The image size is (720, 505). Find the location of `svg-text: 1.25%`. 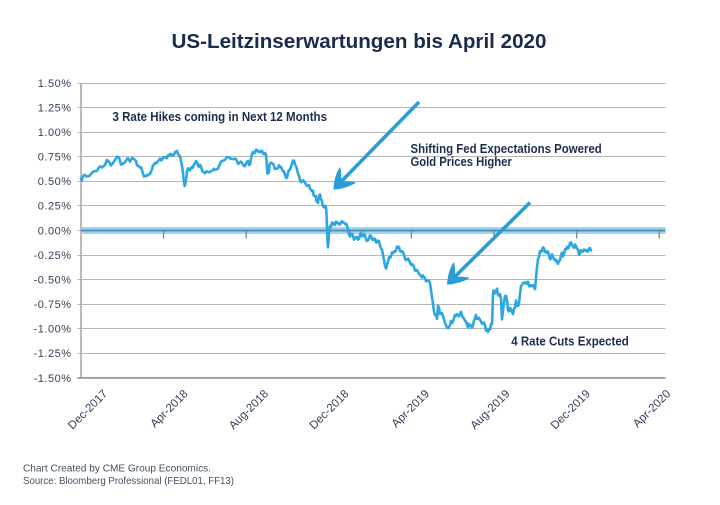

svg-text: 1.25% is located at coordinates (55, 108).